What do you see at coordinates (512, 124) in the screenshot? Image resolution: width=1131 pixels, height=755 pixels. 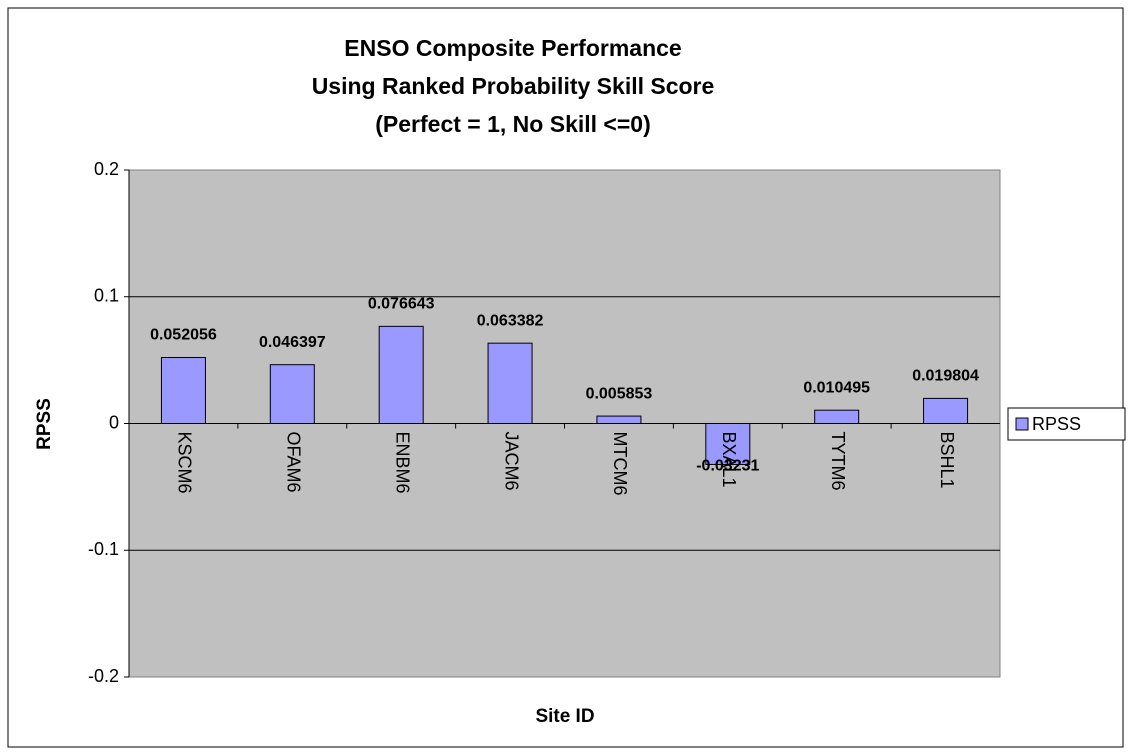 I see `chart-title: (Perfect = 1, No Skill <=0)` at bounding box center [512, 124].